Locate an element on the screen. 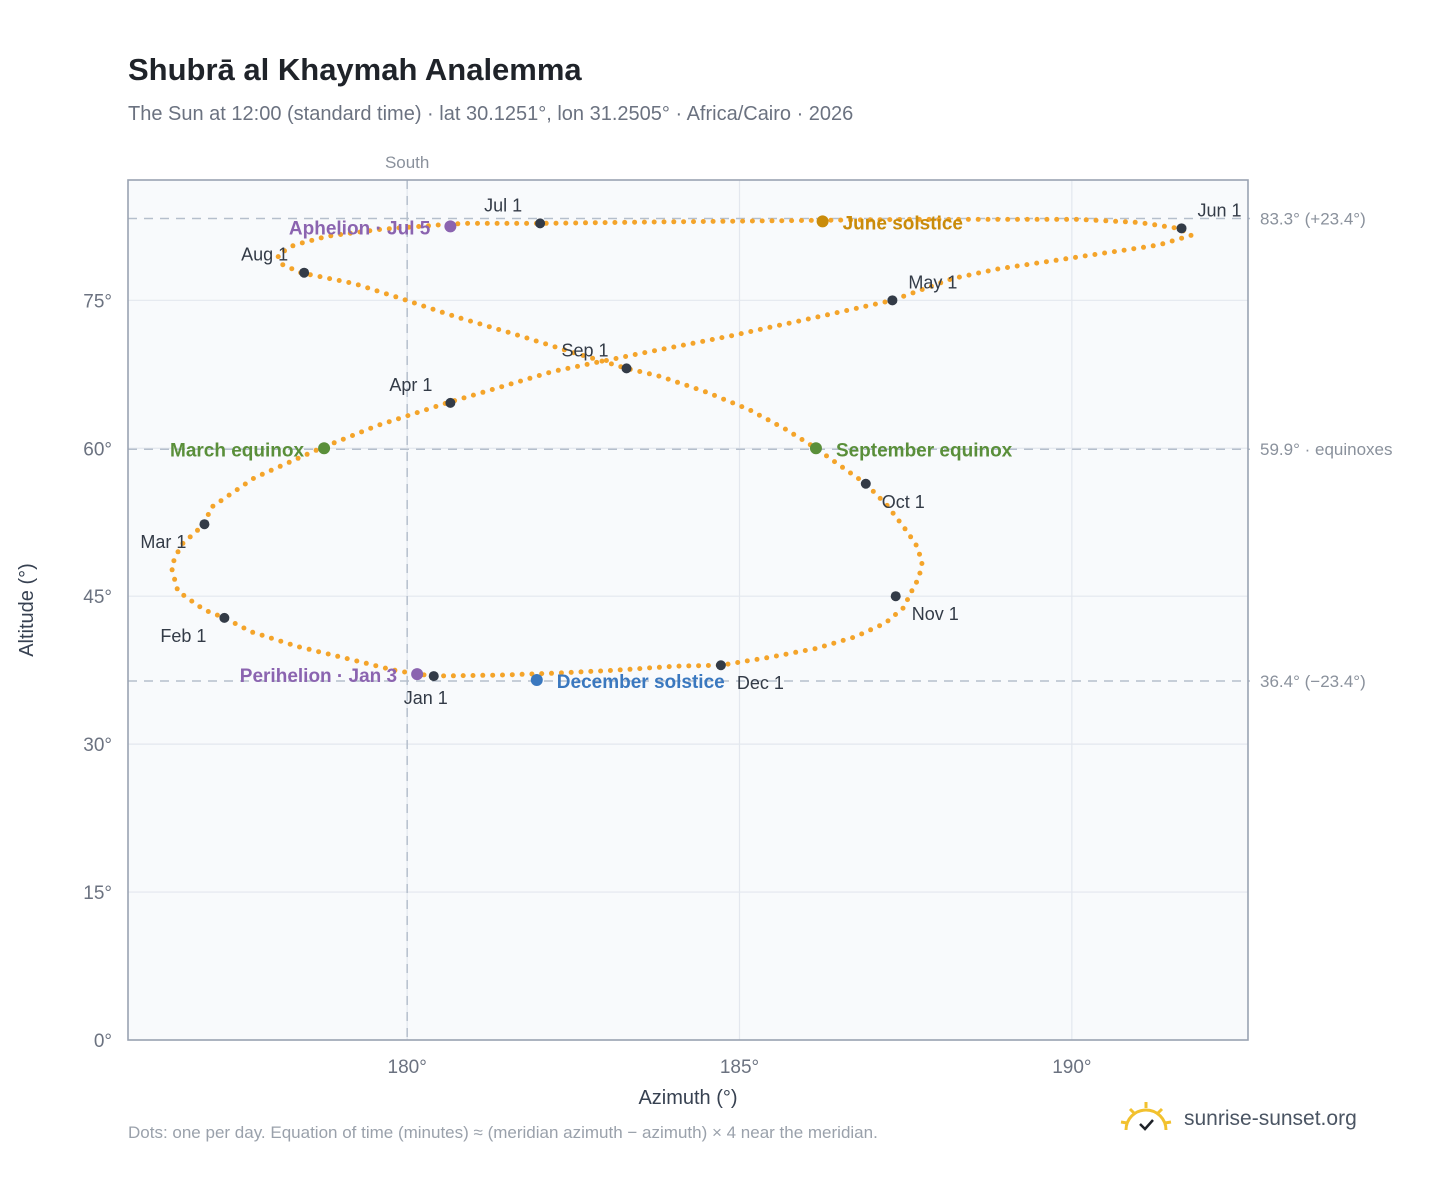  reference-line-label: 83.3° (+23.4°) is located at coordinates (1313, 218).